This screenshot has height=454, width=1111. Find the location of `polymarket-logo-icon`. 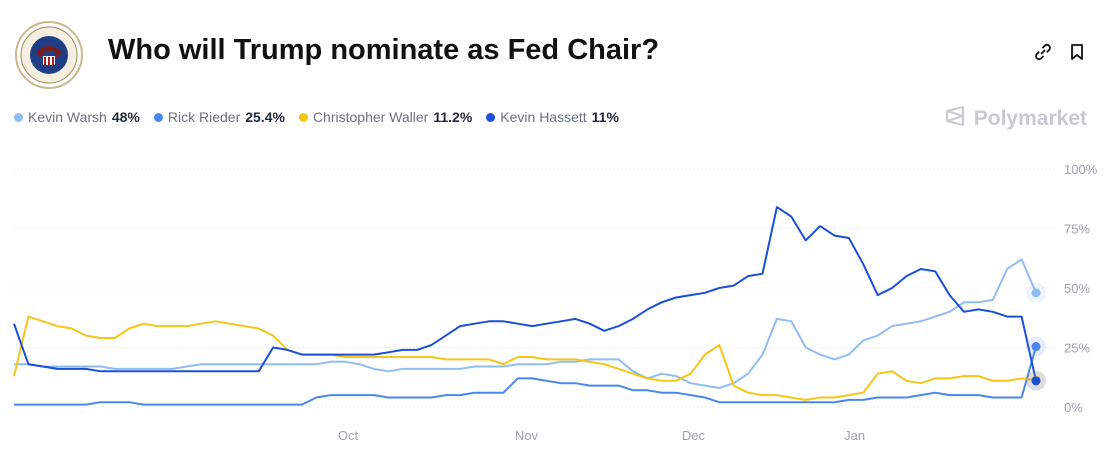

polymarket-logo-icon is located at coordinates (955, 119).